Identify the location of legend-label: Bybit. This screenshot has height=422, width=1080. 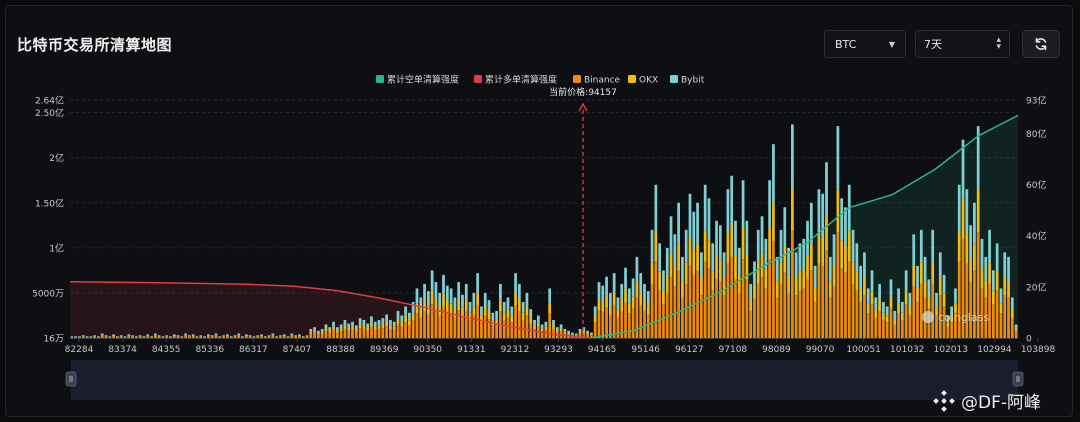
(693, 81).